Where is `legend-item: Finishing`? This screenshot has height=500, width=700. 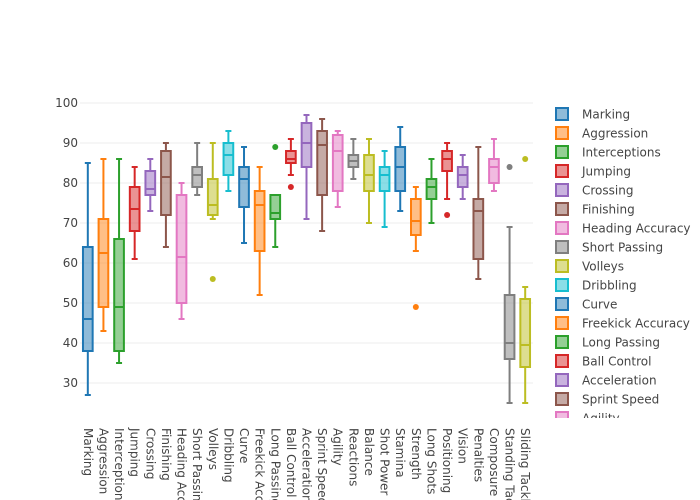 legend-item: Finishing is located at coordinates (595, 209).